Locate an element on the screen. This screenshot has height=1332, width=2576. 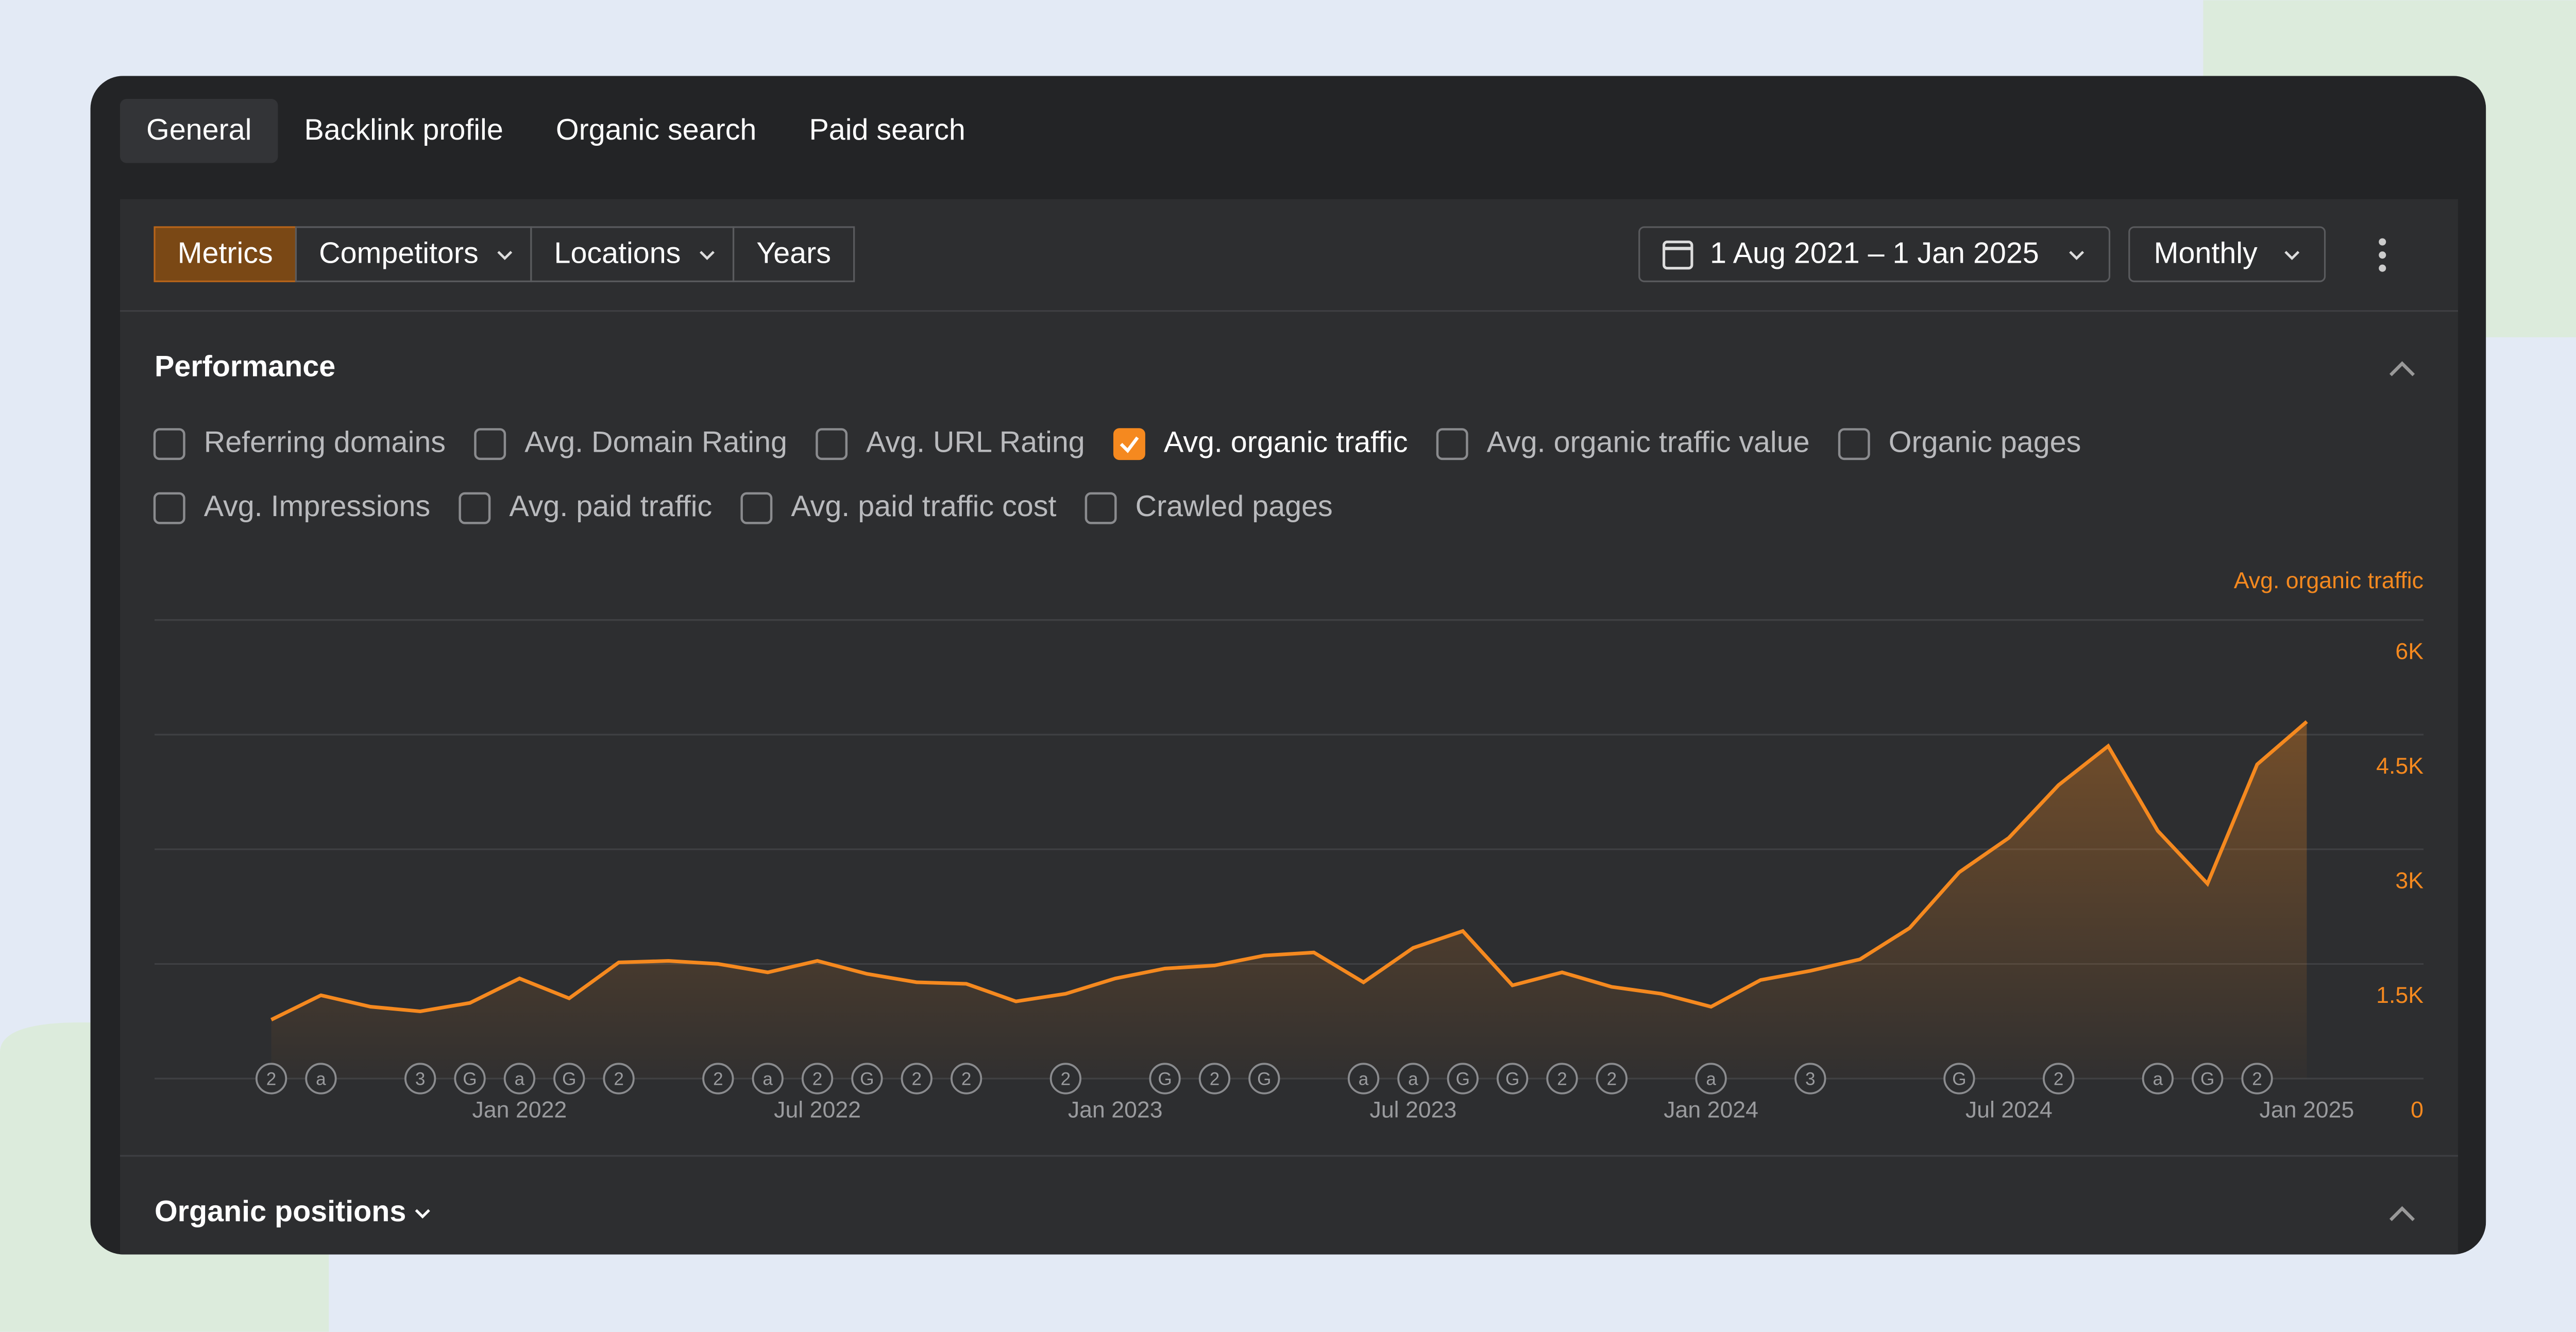
metric-checkbox: Avg. URL Rating is located at coordinates (951, 442).